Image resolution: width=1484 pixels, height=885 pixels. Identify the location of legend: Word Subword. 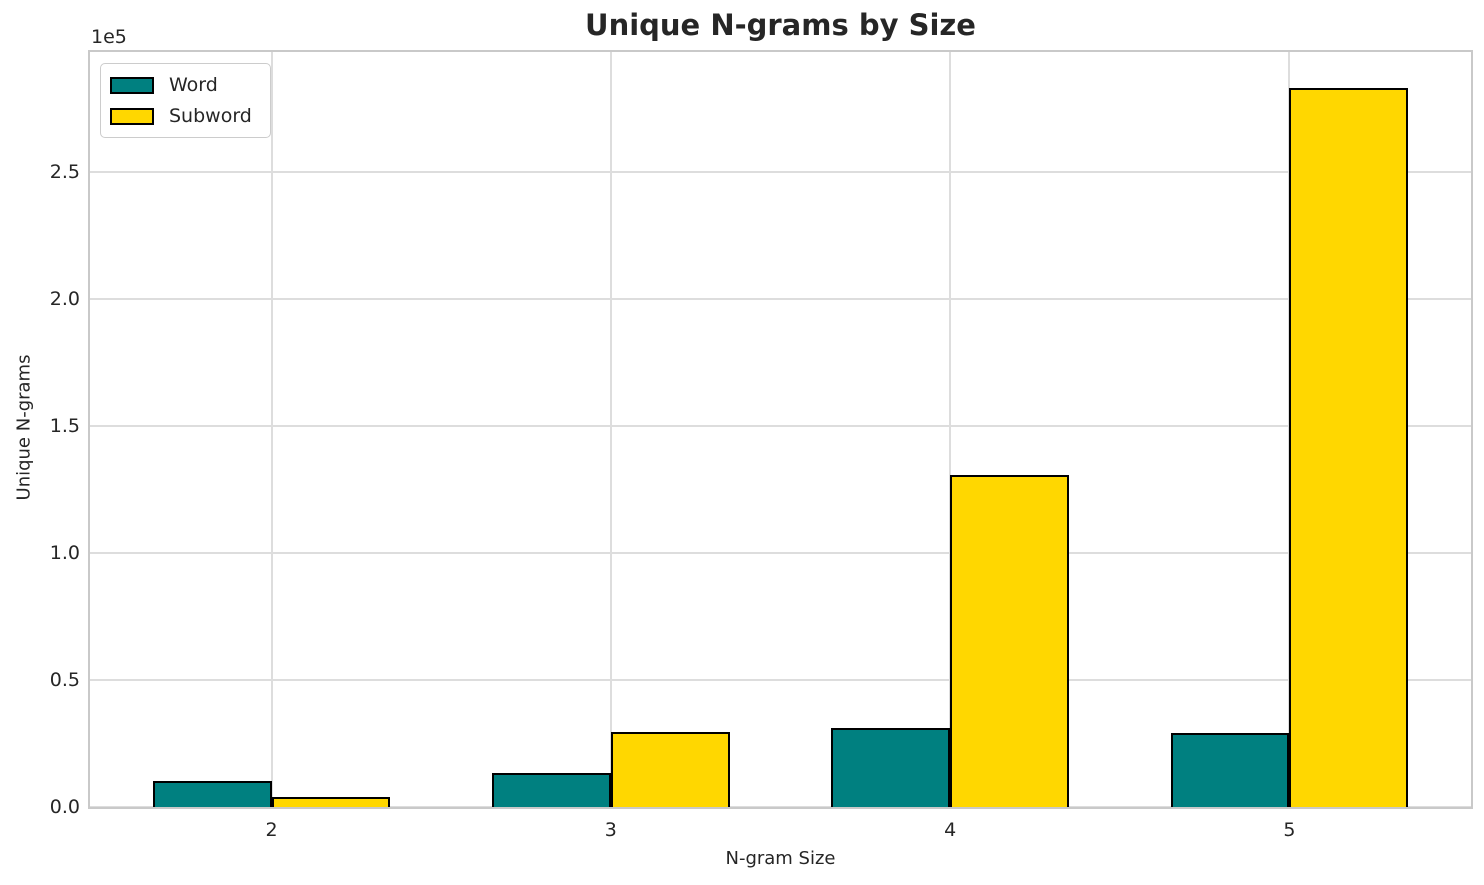
(185, 100).